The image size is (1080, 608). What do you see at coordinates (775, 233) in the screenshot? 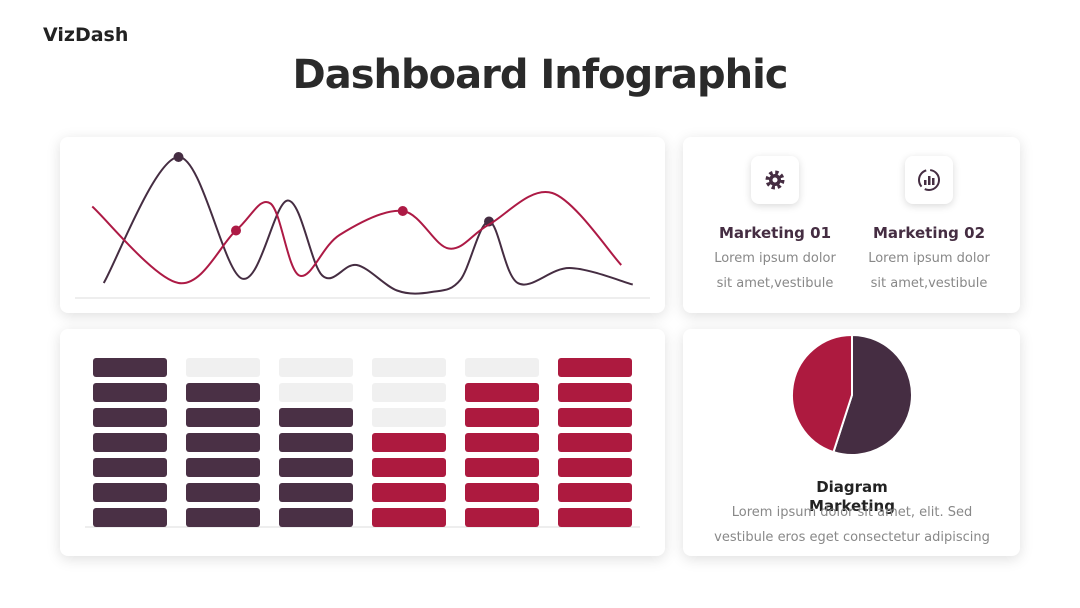
I see `card-title: Marketing 01` at bounding box center [775, 233].